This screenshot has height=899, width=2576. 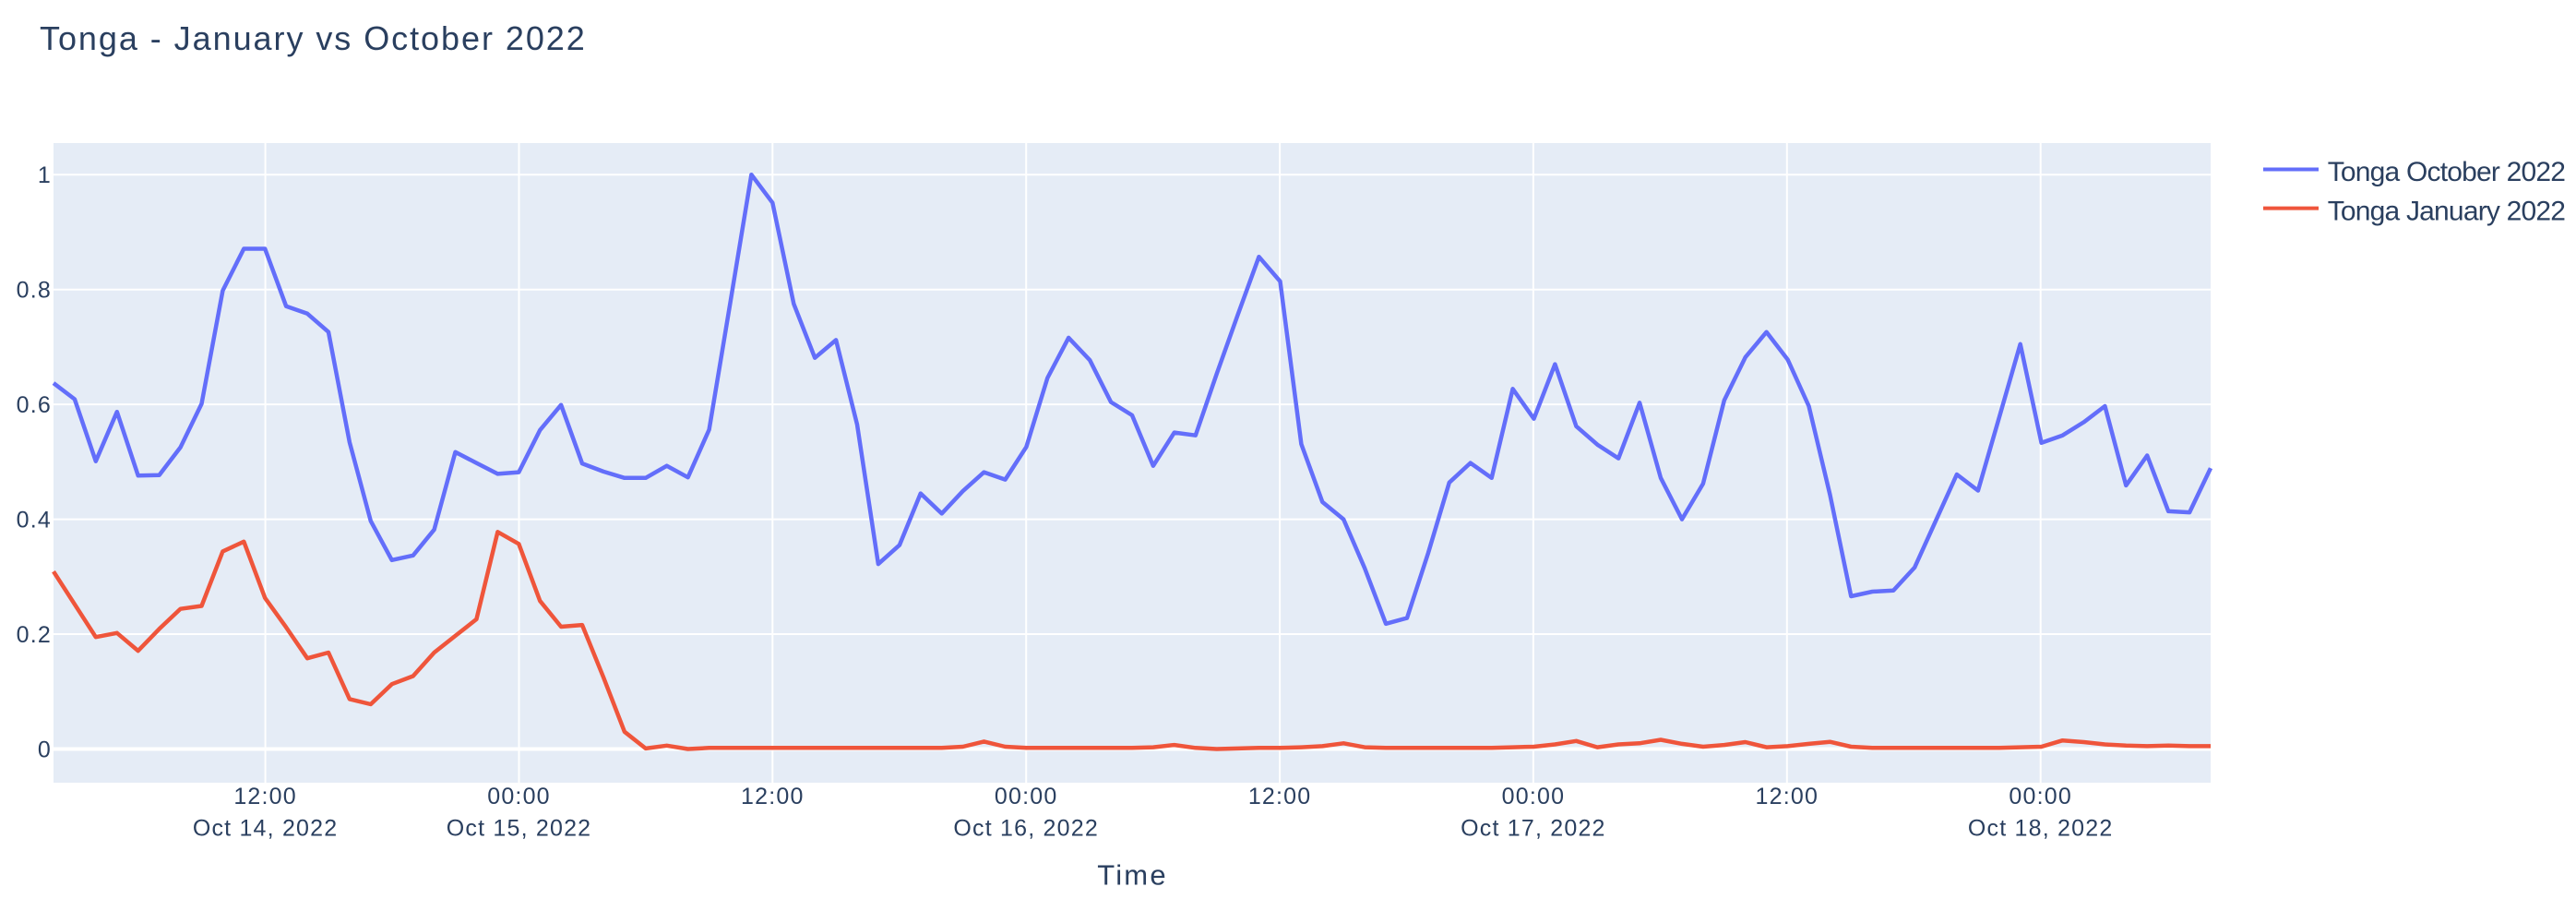 What do you see at coordinates (35, 405) in the screenshot?
I see `svg-text: 0.6` at bounding box center [35, 405].